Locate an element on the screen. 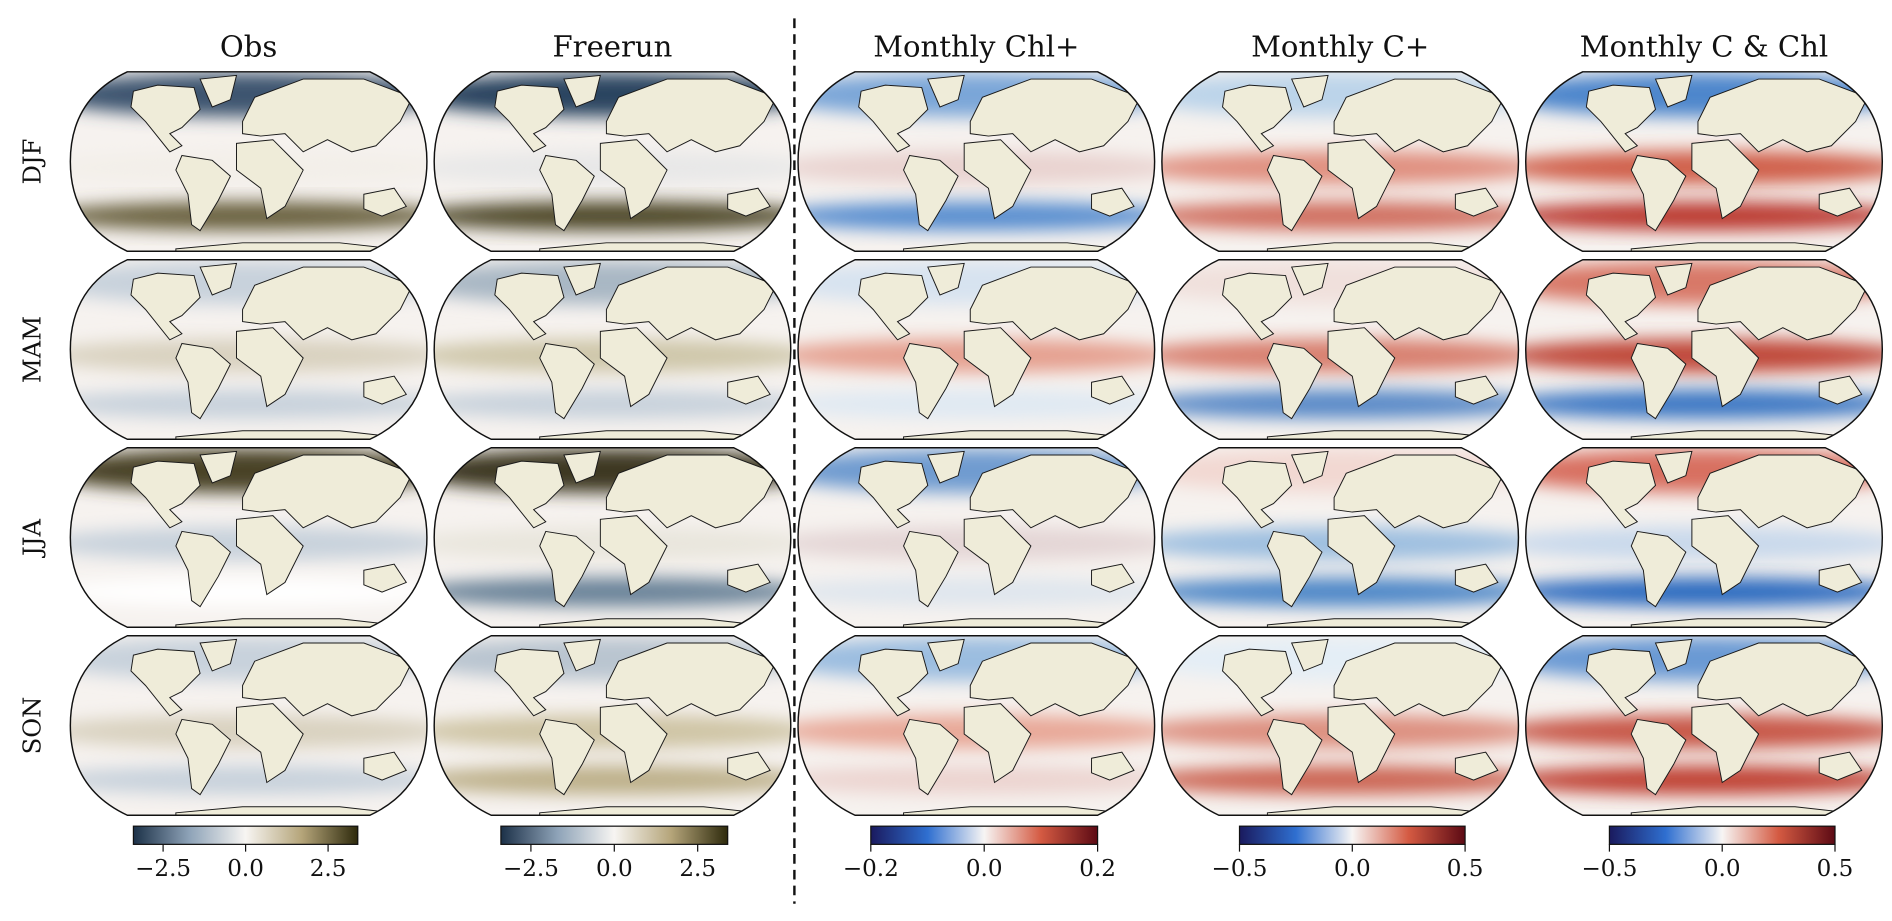 Image resolution: width=1892 pixels, height=921 pixels. row-label: MAM is located at coordinates (31, 349).